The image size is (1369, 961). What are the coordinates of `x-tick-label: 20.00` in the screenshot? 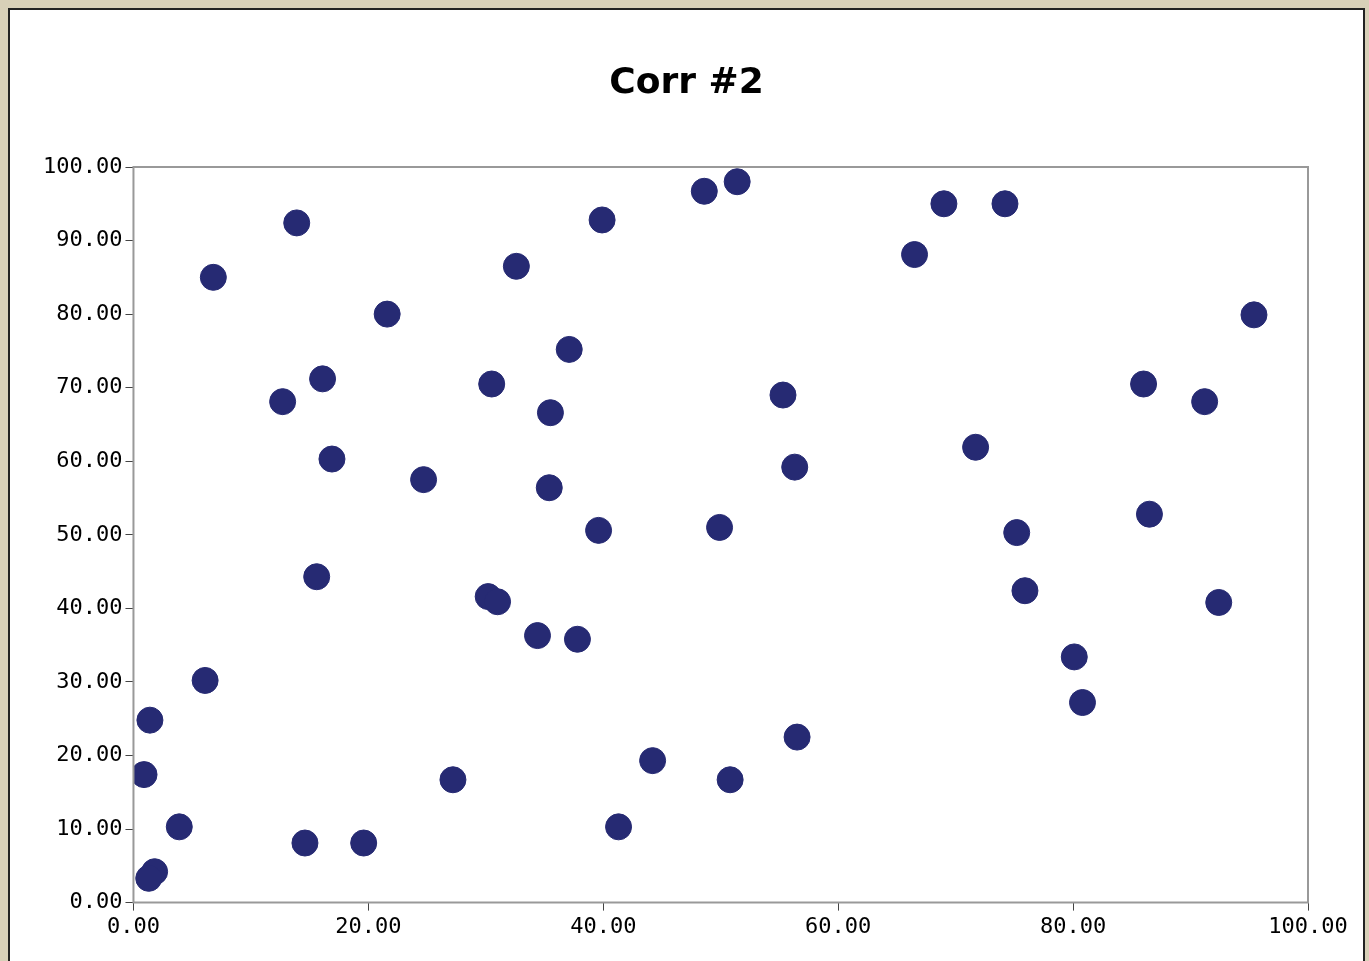 It's located at (368, 925).